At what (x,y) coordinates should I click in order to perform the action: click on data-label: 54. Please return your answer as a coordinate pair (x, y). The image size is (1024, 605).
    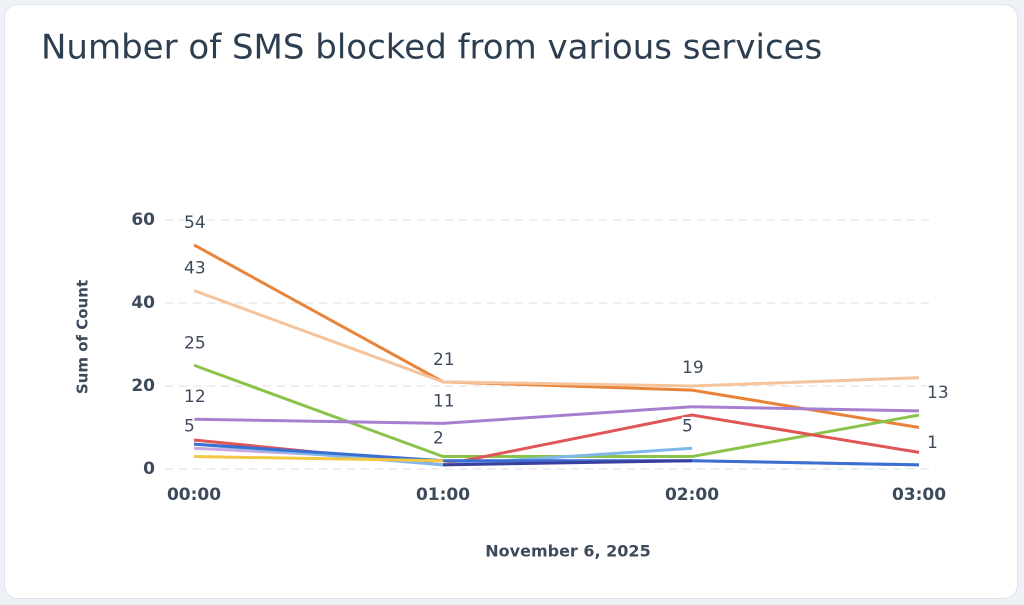
    Looking at the image, I should click on (195, 223).